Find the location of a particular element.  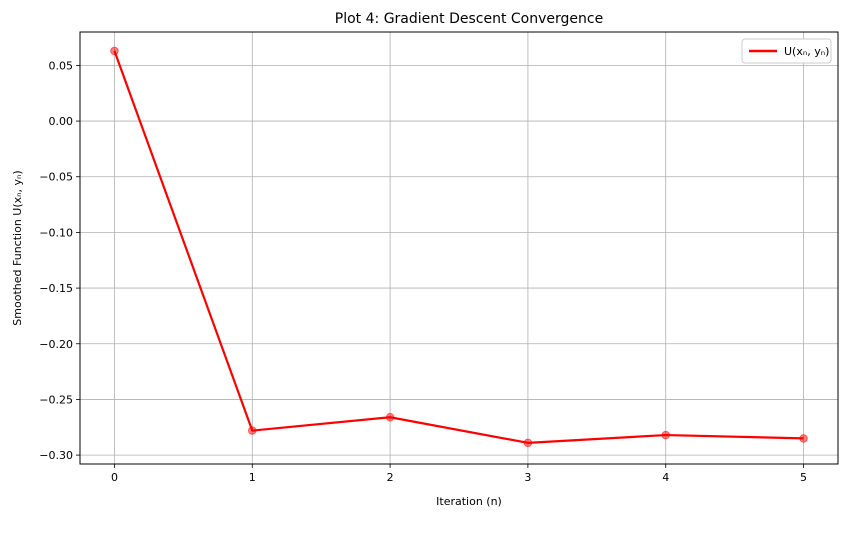

chart-title: Plot 4: Gradient Descent Convergence is located at coordinates (469, 19).